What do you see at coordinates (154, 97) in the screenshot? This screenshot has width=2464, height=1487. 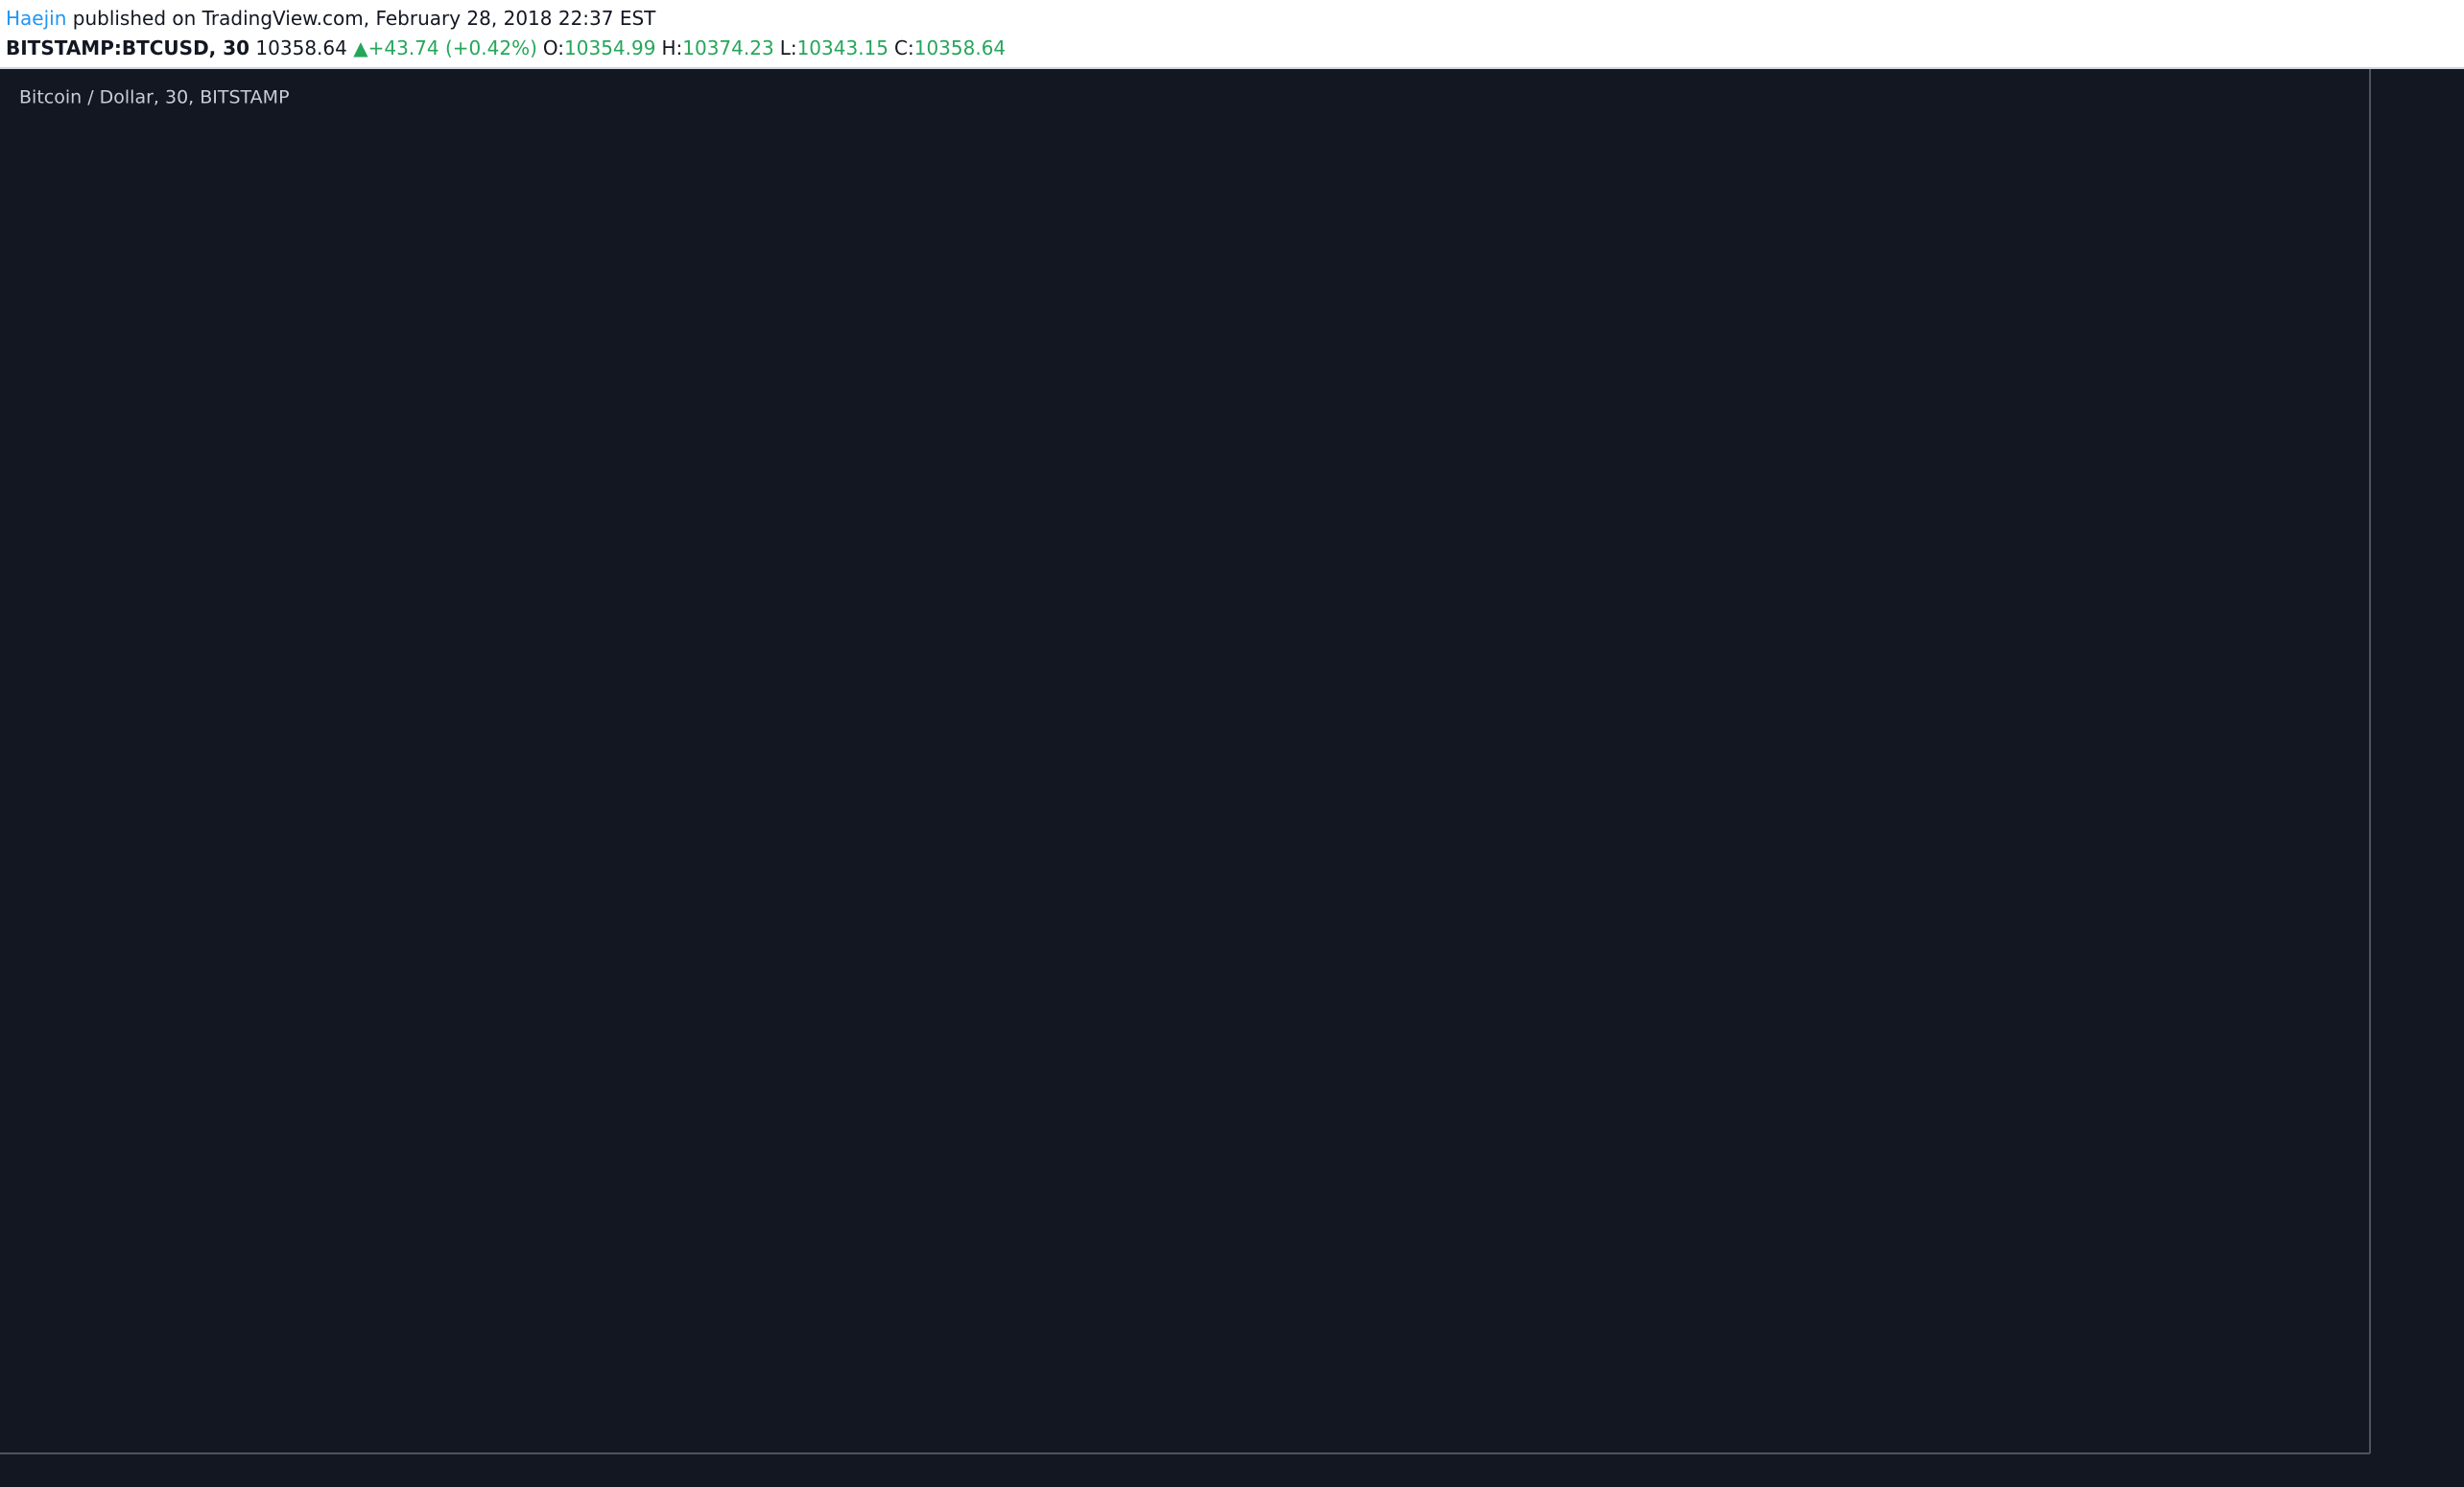 I see `chart-title: Bitcoin / Dollar, 30, BITSTAMP` at bounding box center [154, 97].